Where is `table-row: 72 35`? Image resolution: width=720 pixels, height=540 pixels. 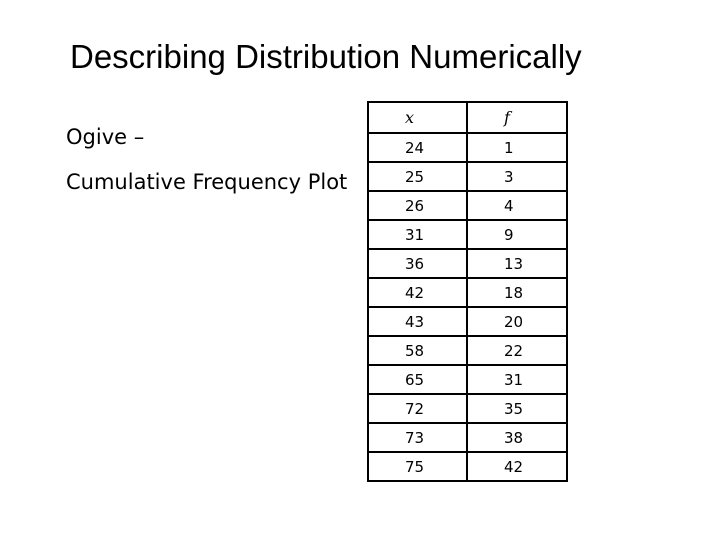
table-row: 72 35 is located at coordinates (467, 408).